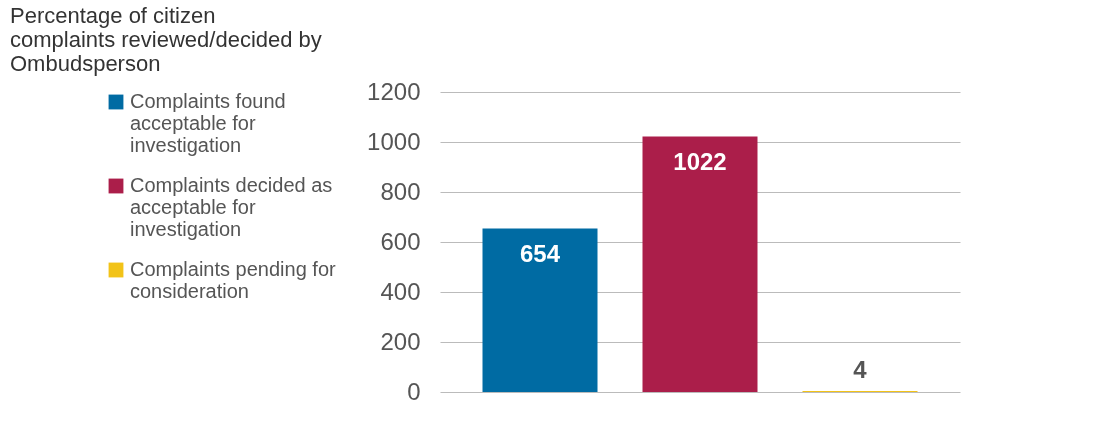 Image resolution: width=1093 pixels, height=432 pixels. I want to click on data-label: 1022, so click(700, 161).